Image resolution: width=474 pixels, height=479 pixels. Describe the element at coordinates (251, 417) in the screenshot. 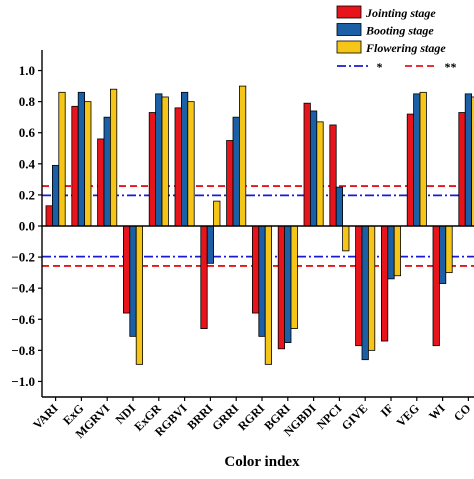

I see `x-tick-label-rgri: RGRI` at that location.